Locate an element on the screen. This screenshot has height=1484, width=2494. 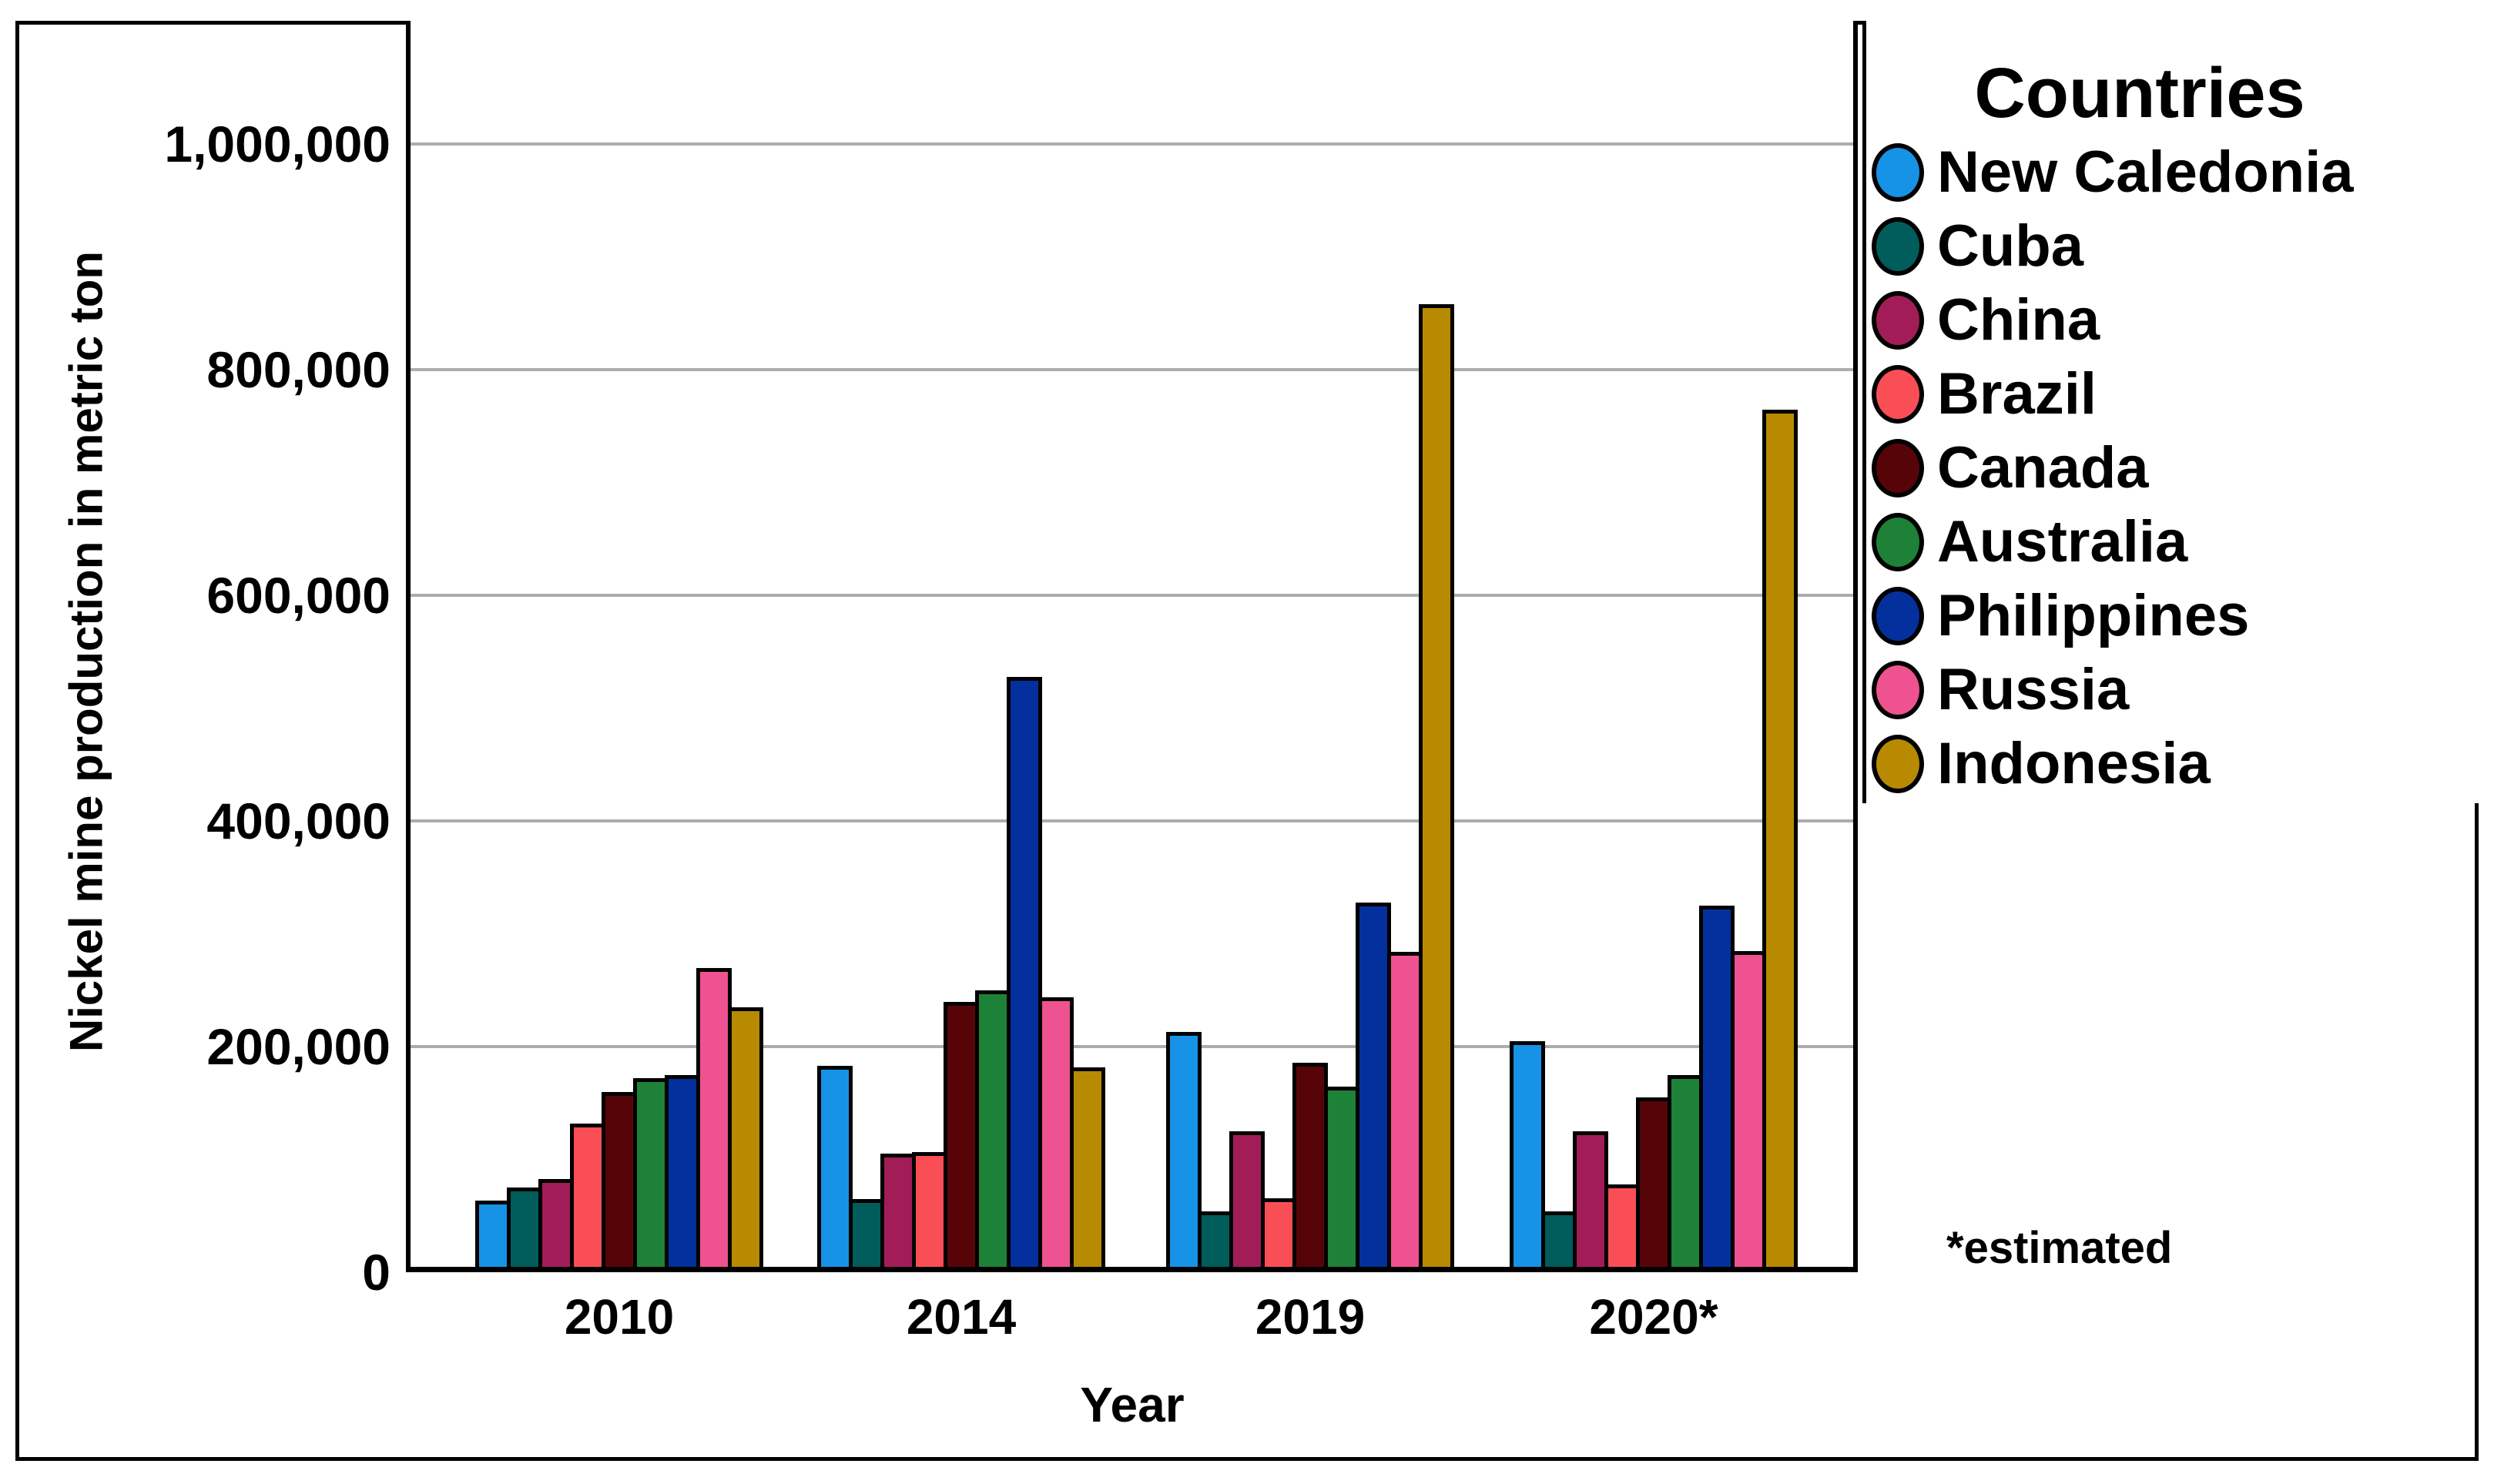
bar-brazil-2014 is located at coordinates (929, 1209).